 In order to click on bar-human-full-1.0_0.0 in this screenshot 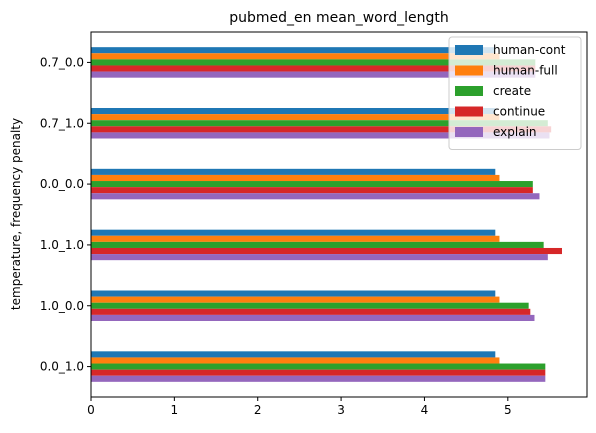, I will do `click(295, 299)`.